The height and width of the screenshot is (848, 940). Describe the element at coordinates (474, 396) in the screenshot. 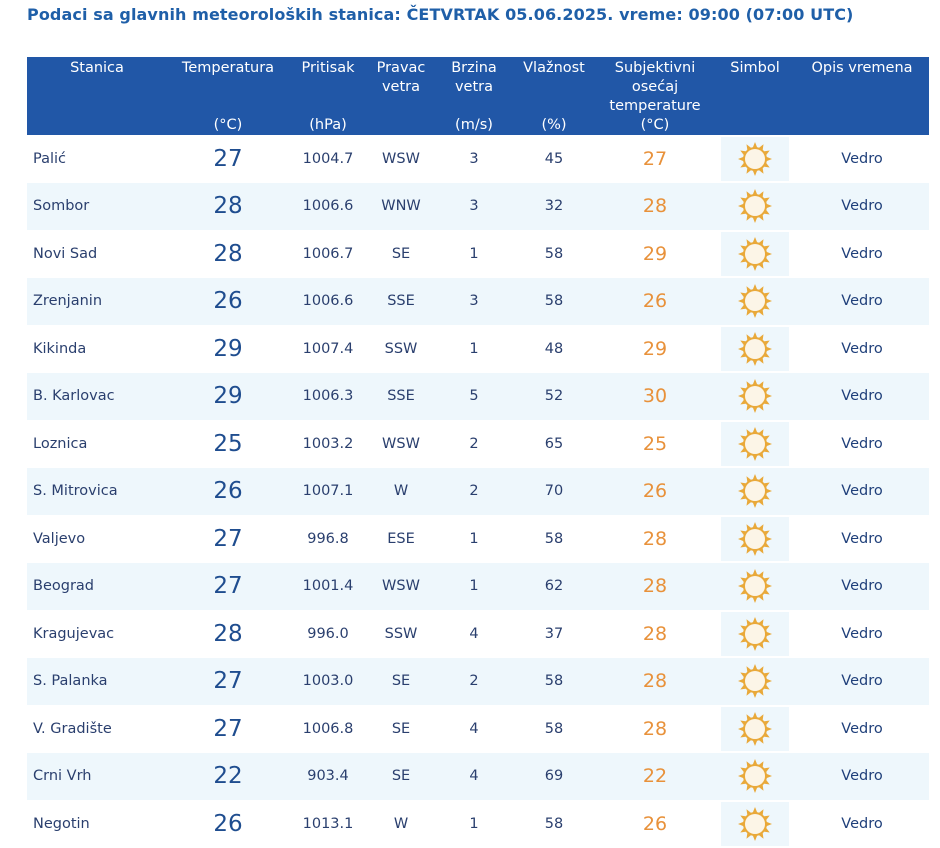

I see `cell-speed: 5` at that location.